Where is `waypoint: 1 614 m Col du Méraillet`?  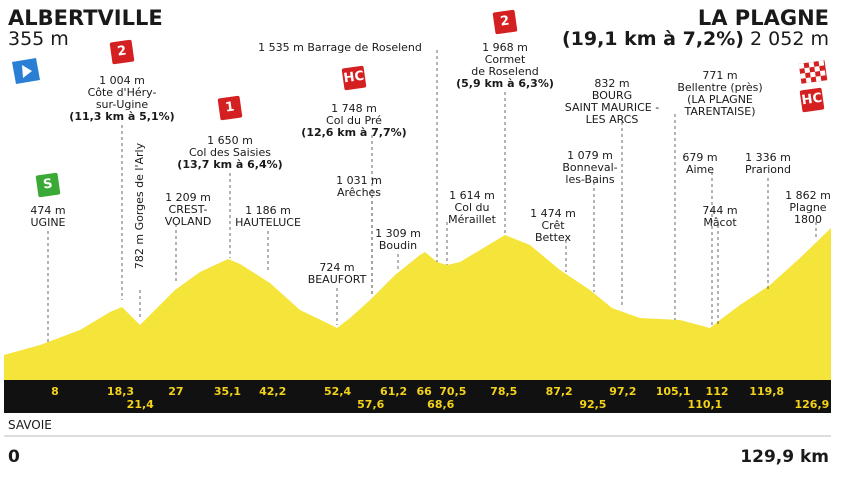 waypoint: 1 614 m Col du Méraillet is located at coordinates (472, 208).